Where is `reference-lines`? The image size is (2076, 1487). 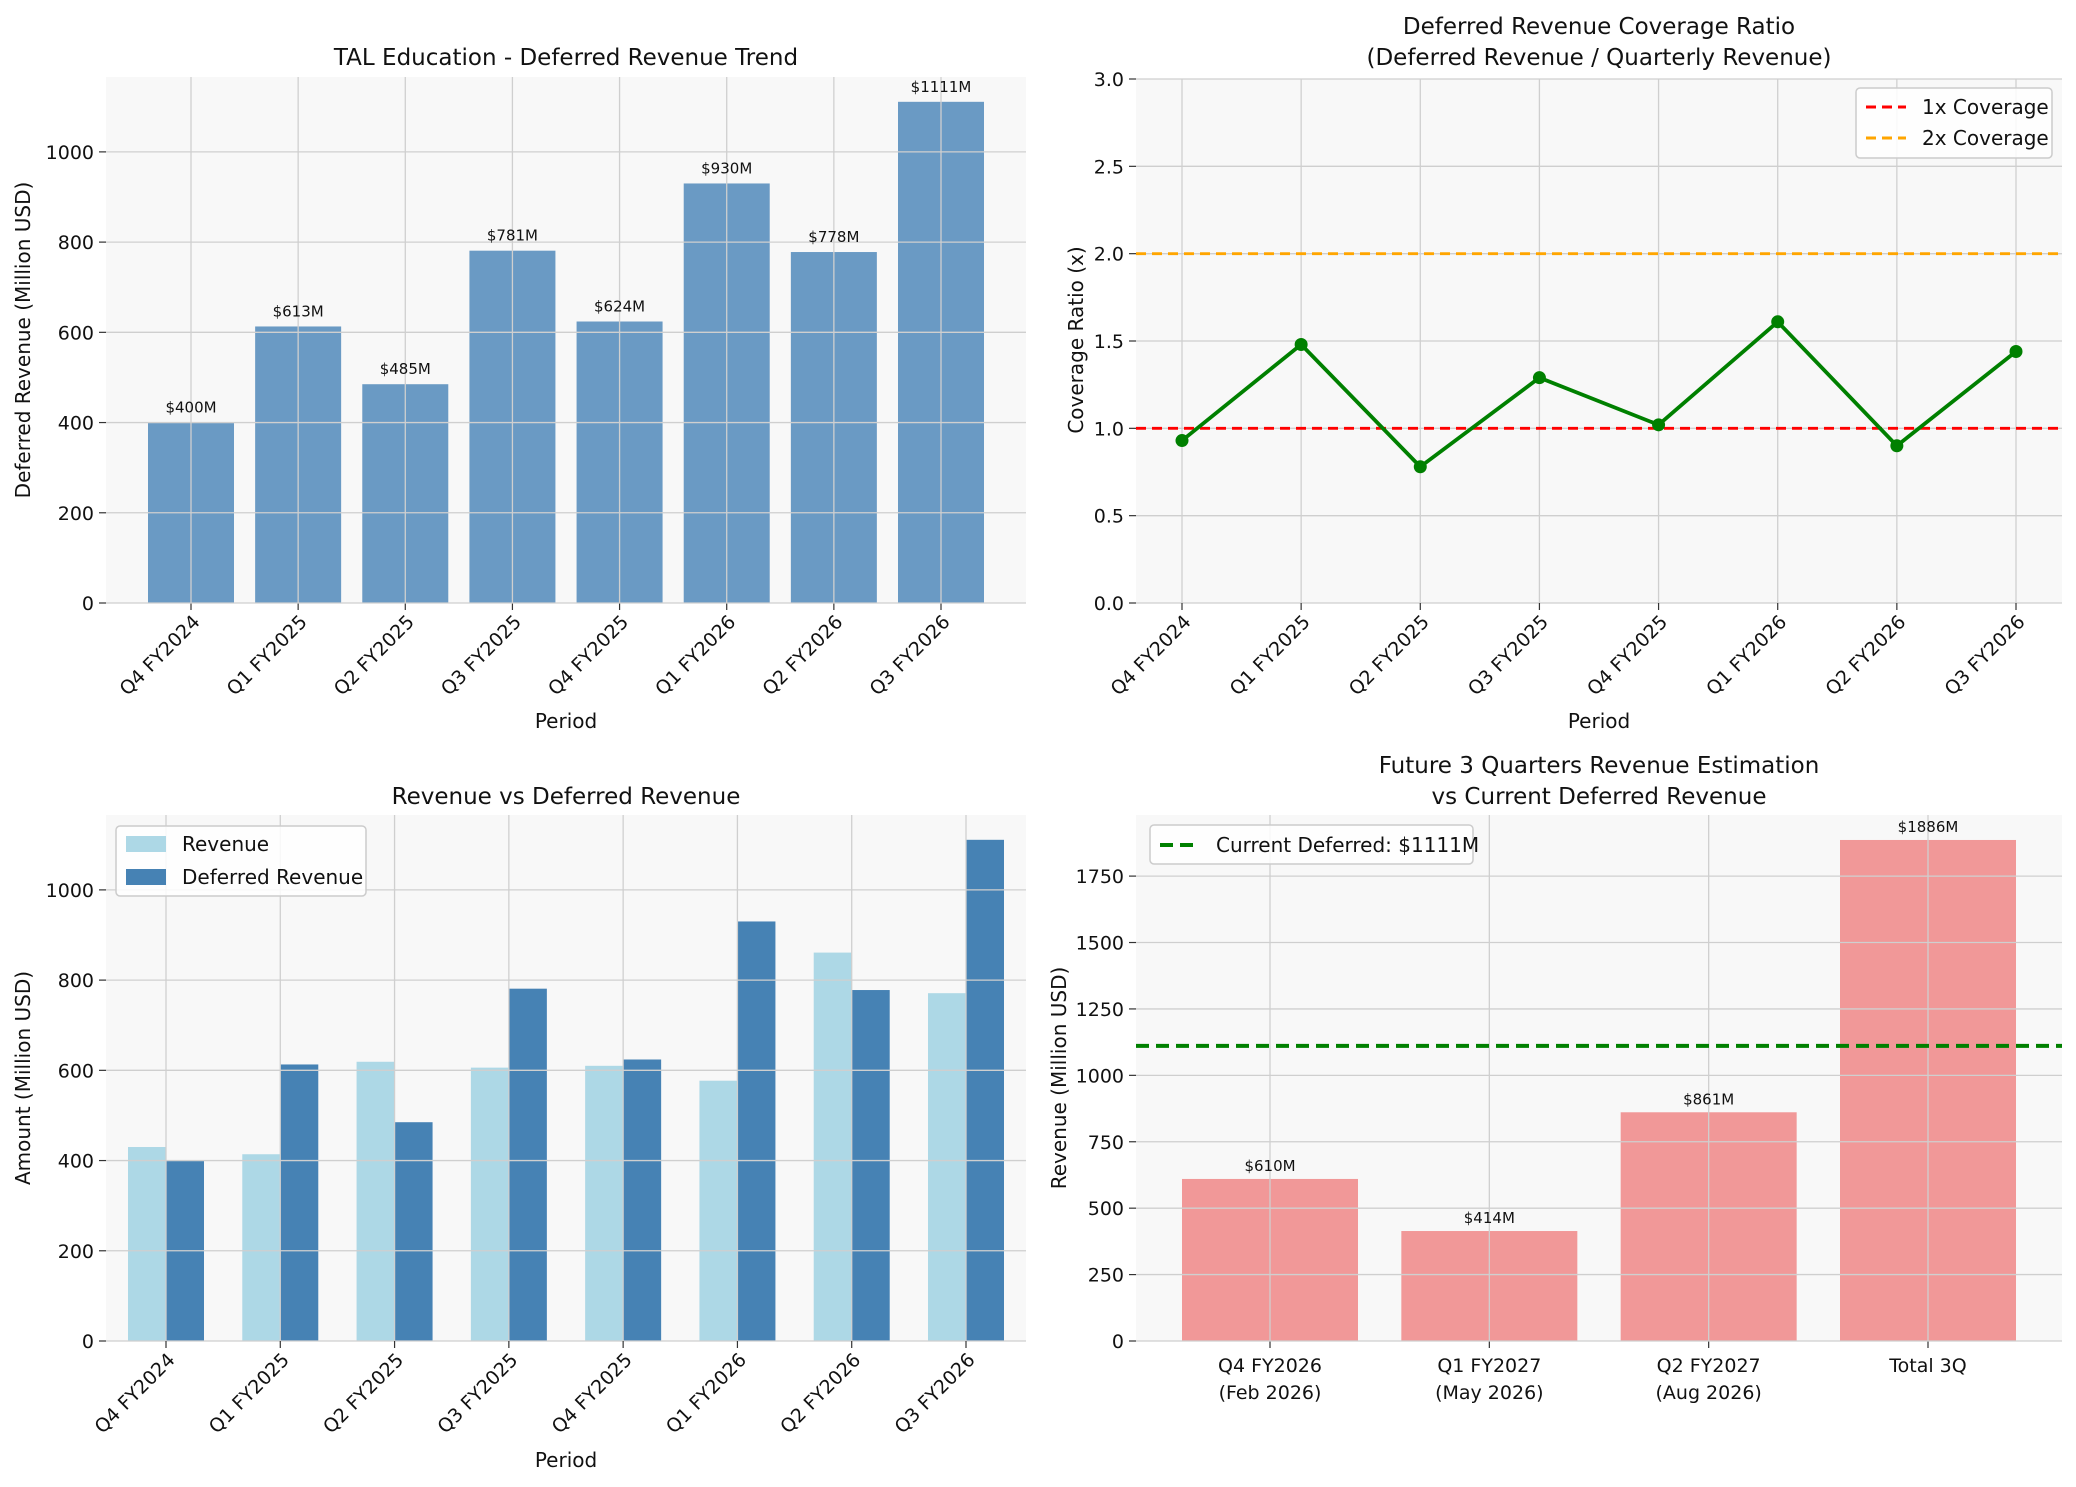
reference-lines is located at coordinates (1599, 341).